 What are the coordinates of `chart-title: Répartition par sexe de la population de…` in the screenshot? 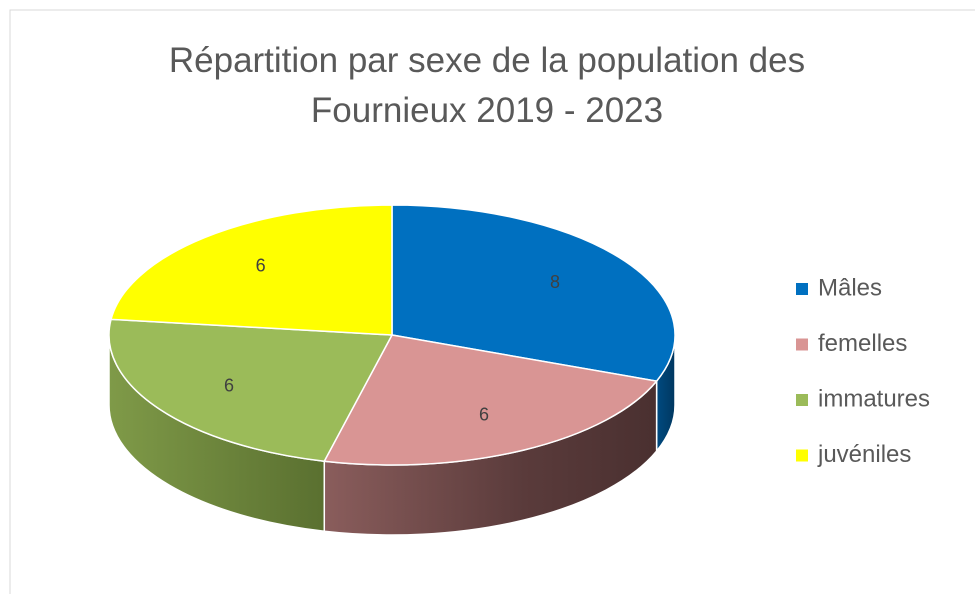 It's located at (487, 85).